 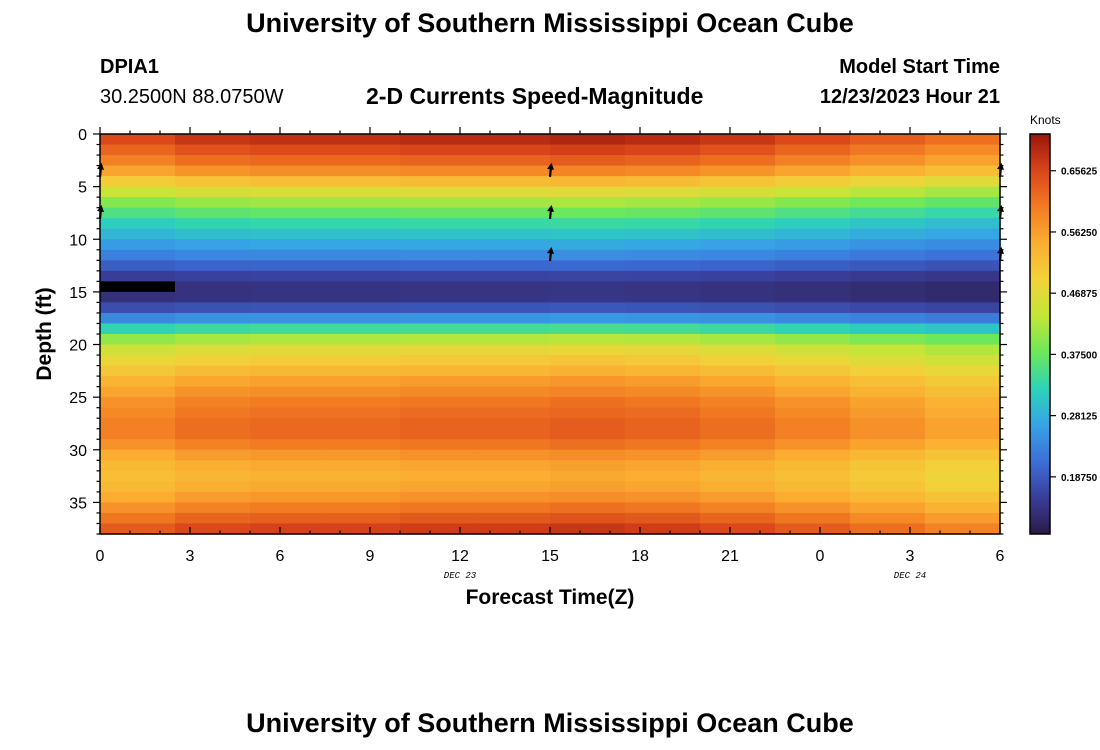 I want to click on date-label: DEC 23, so click(x=460, y=576).